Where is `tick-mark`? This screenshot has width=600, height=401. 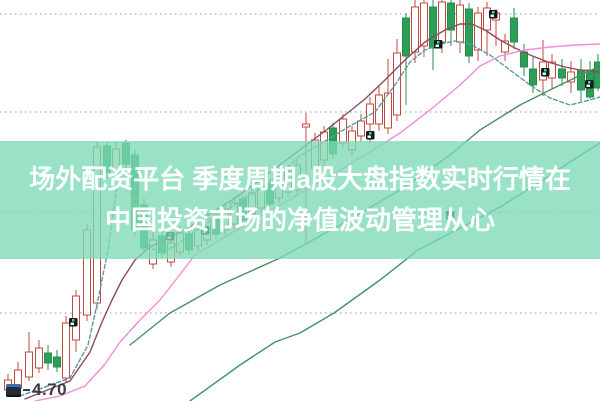
tick-mark is located at coordinates (26, 390).